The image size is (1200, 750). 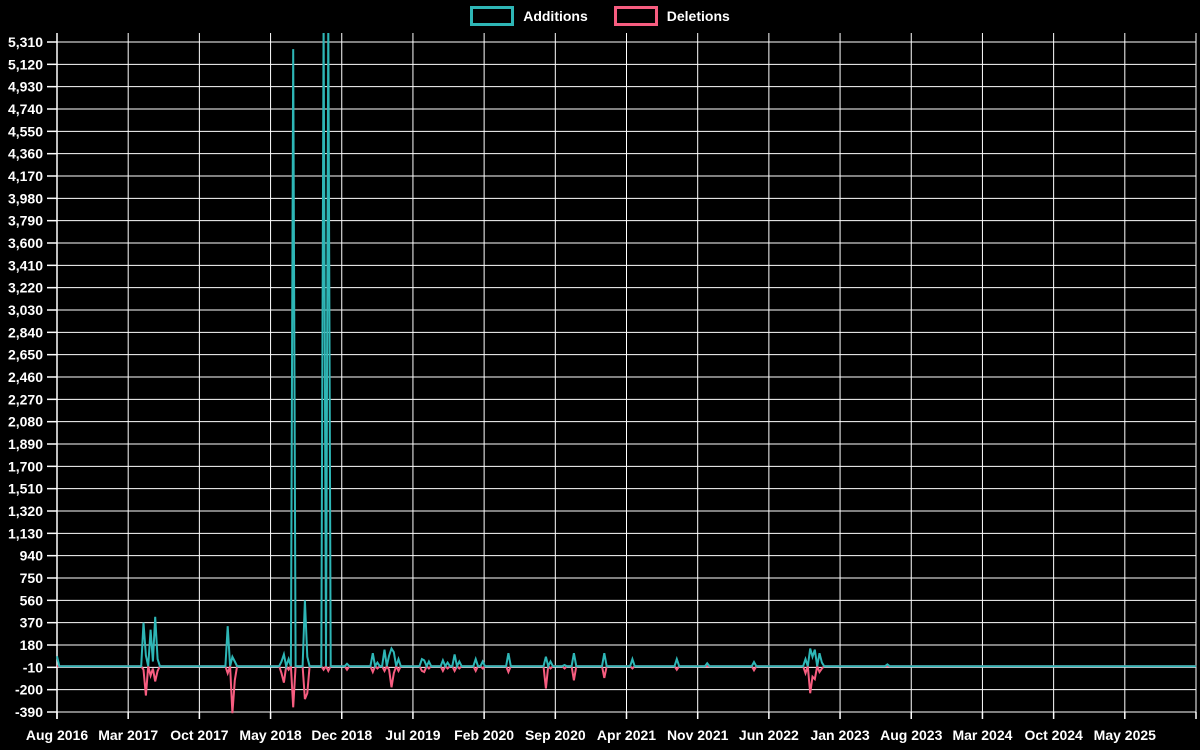 I want to click on svg-text: 4,550, so click(x=25, y=131).